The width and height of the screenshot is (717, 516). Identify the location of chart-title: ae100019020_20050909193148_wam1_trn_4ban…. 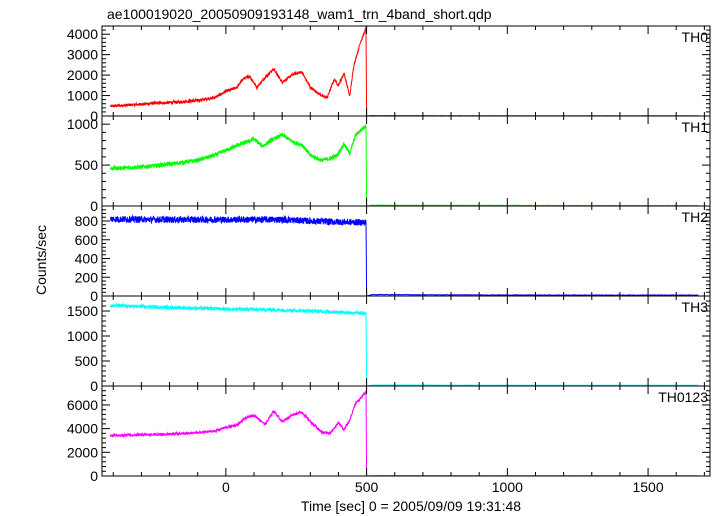
(299, 14).